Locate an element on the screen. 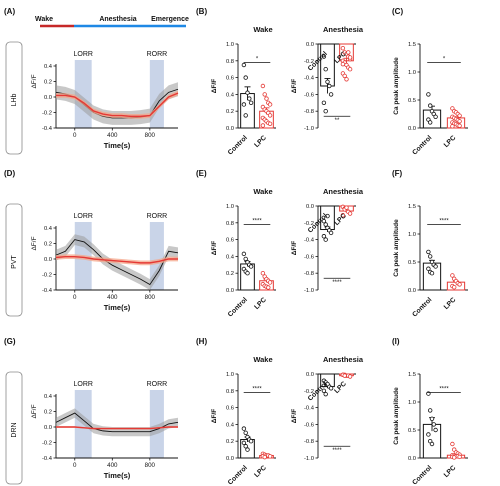 The image size is (500, 486). row1-x-tick-label-0: 0 is located at coordinates (75, 297).